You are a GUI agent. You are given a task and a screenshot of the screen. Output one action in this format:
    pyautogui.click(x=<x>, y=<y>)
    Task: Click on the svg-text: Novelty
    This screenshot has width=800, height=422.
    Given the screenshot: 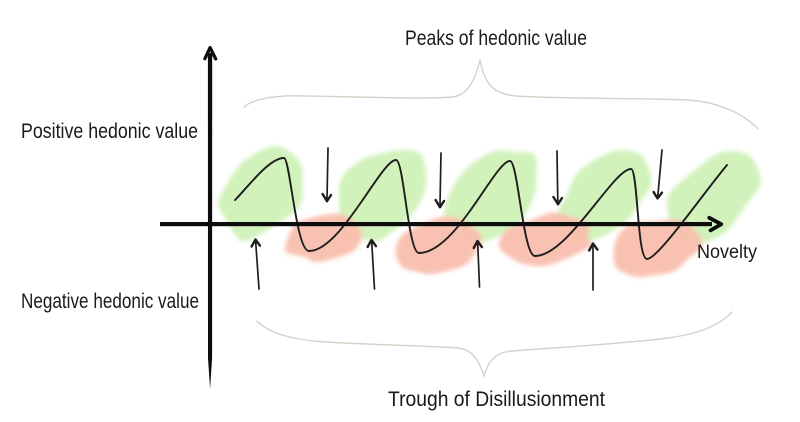 What is the action you would take?
    pyautogui.click(x=727, y=252)
    